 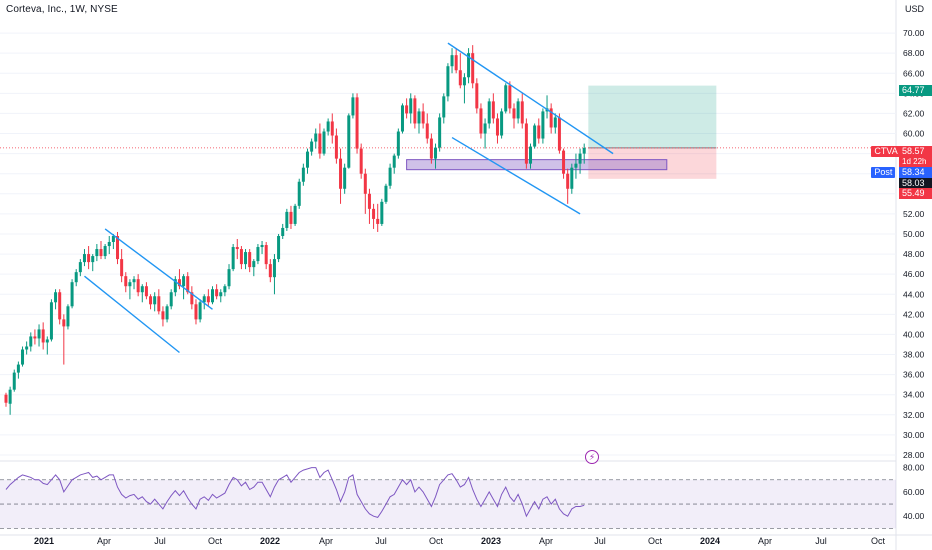 I want to click on long-position-target-zone, so click(x=652, y=116).